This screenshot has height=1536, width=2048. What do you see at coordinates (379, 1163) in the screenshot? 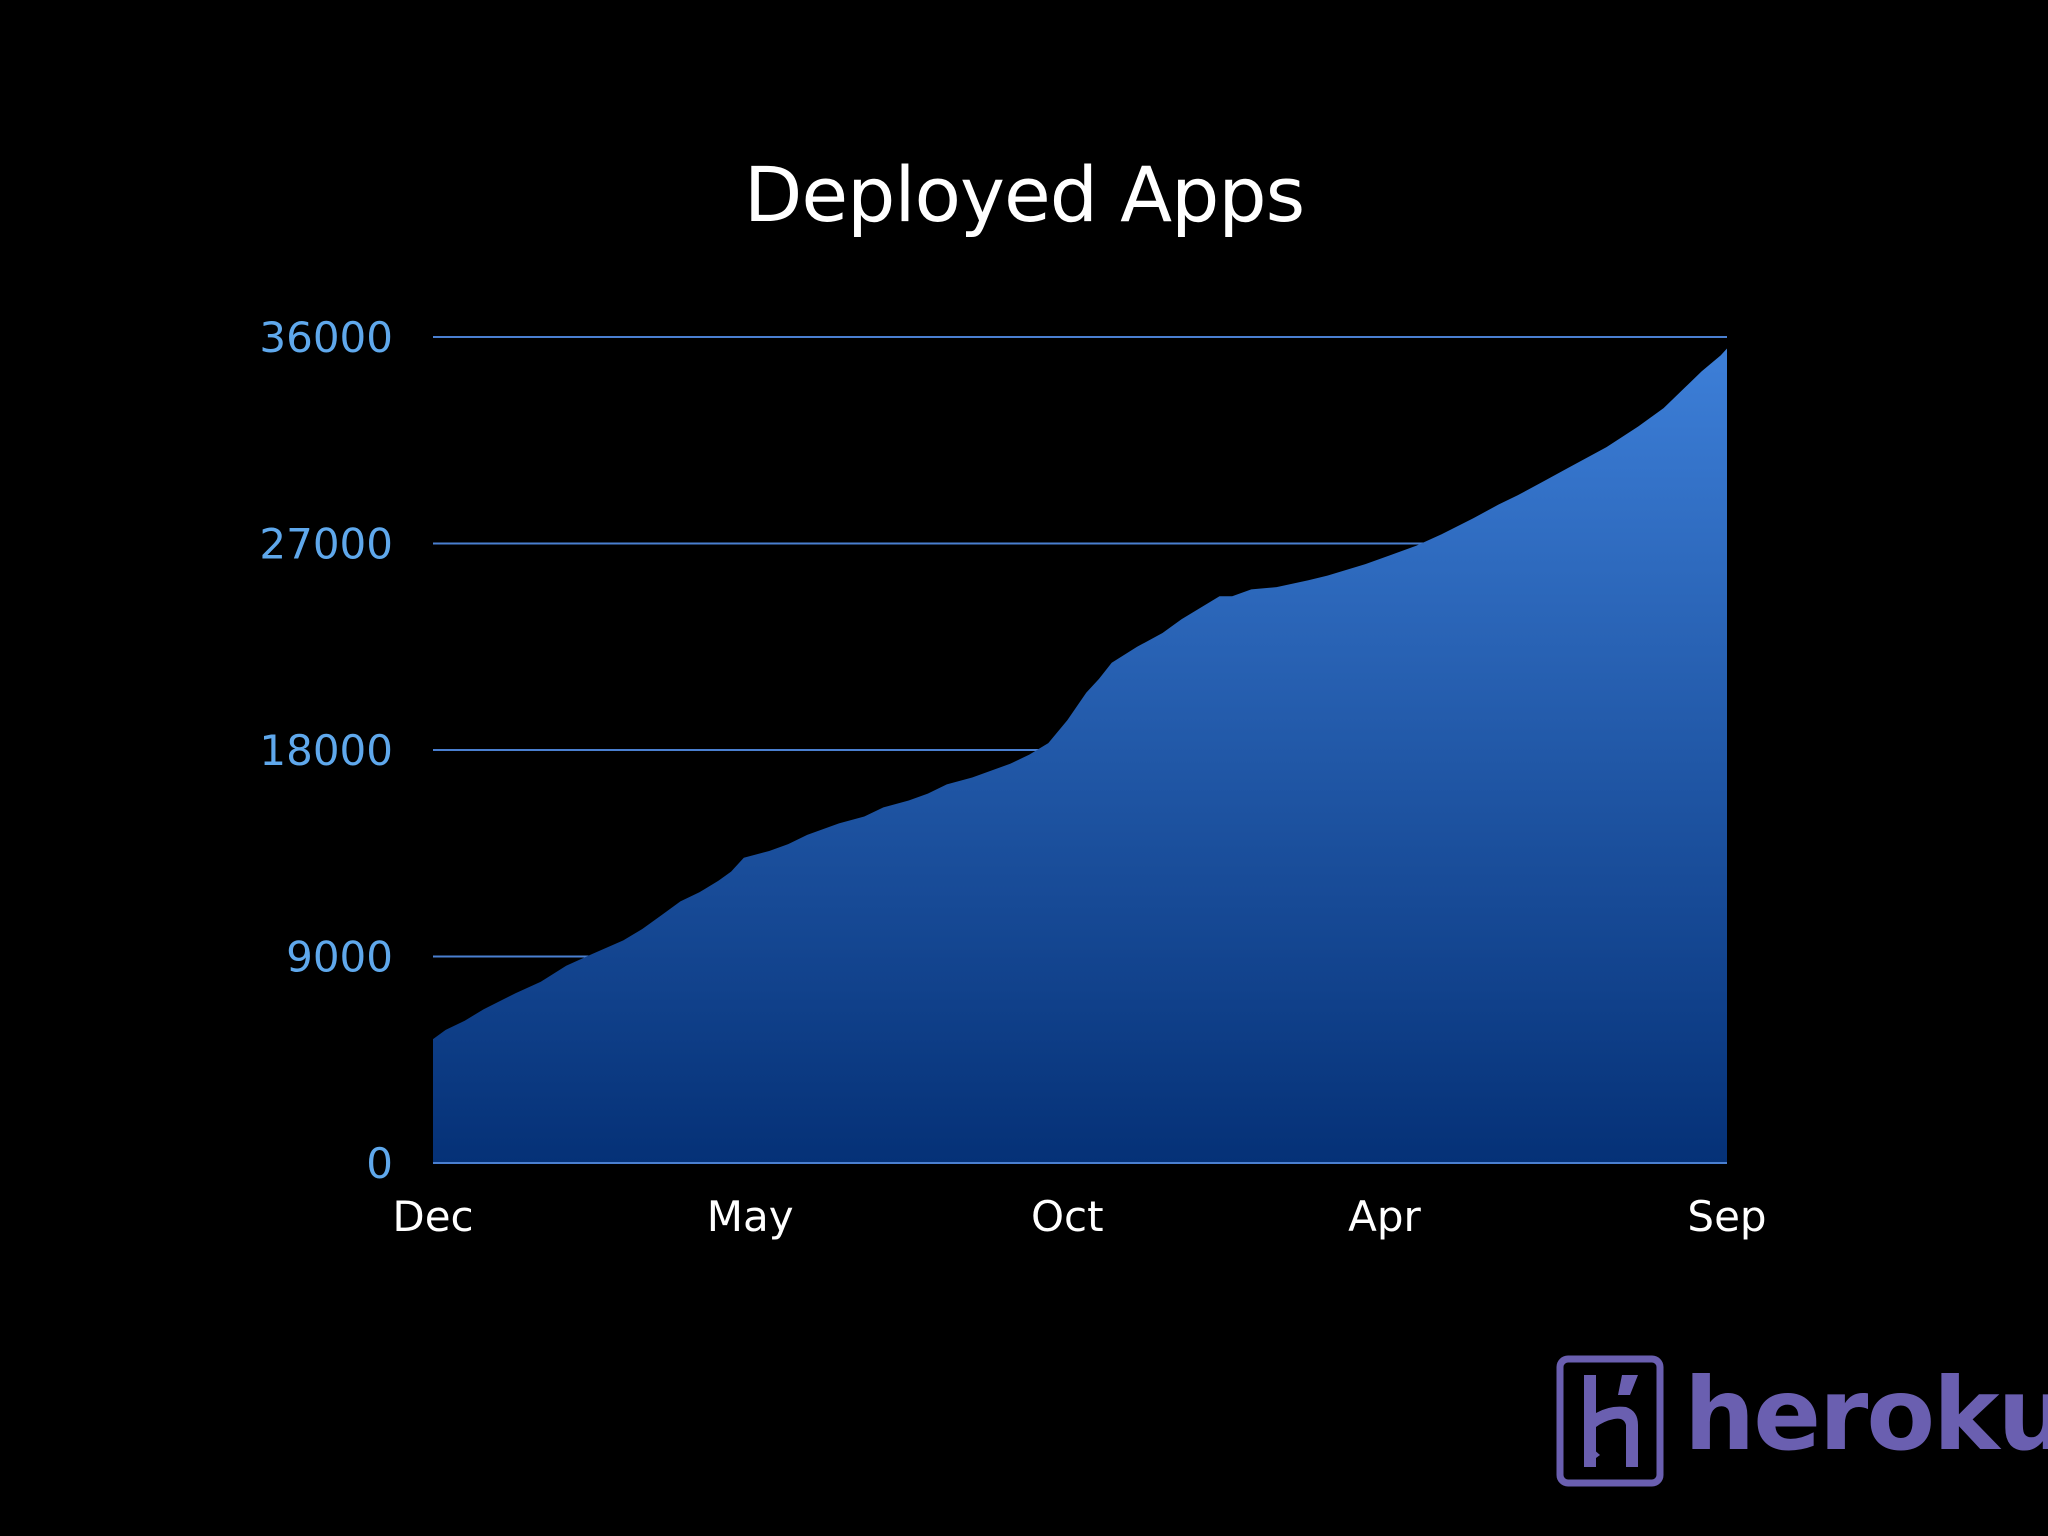
I see `y-tick-label-0: 0` at bounding box center [379, 1163].